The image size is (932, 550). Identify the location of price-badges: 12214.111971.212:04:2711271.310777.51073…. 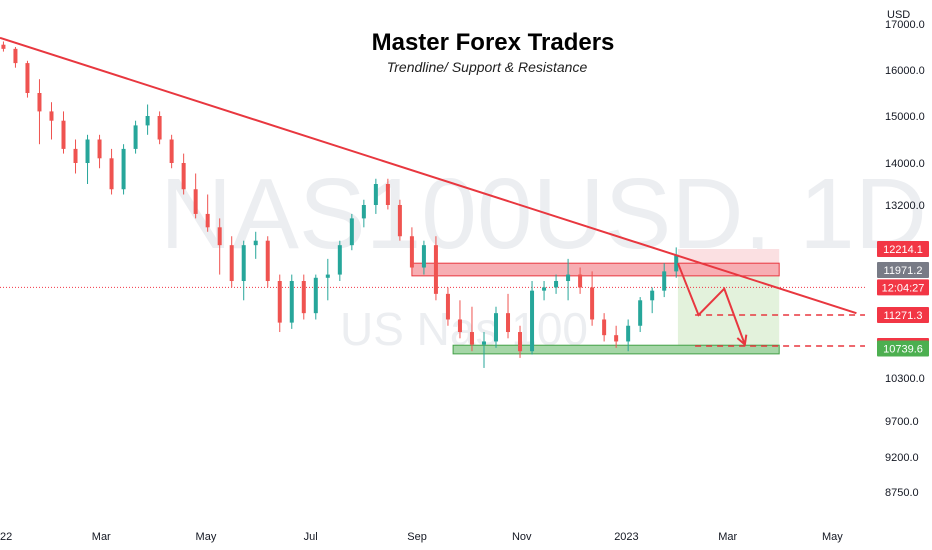
(903, 299).